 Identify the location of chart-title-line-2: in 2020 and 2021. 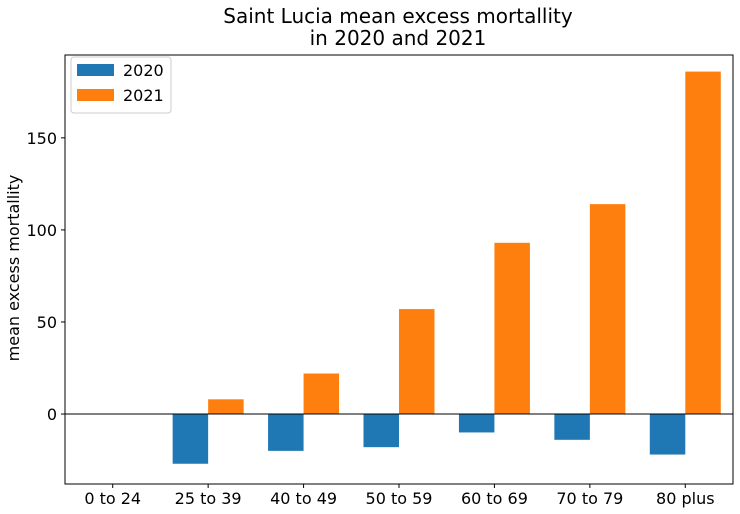
(398, 38).